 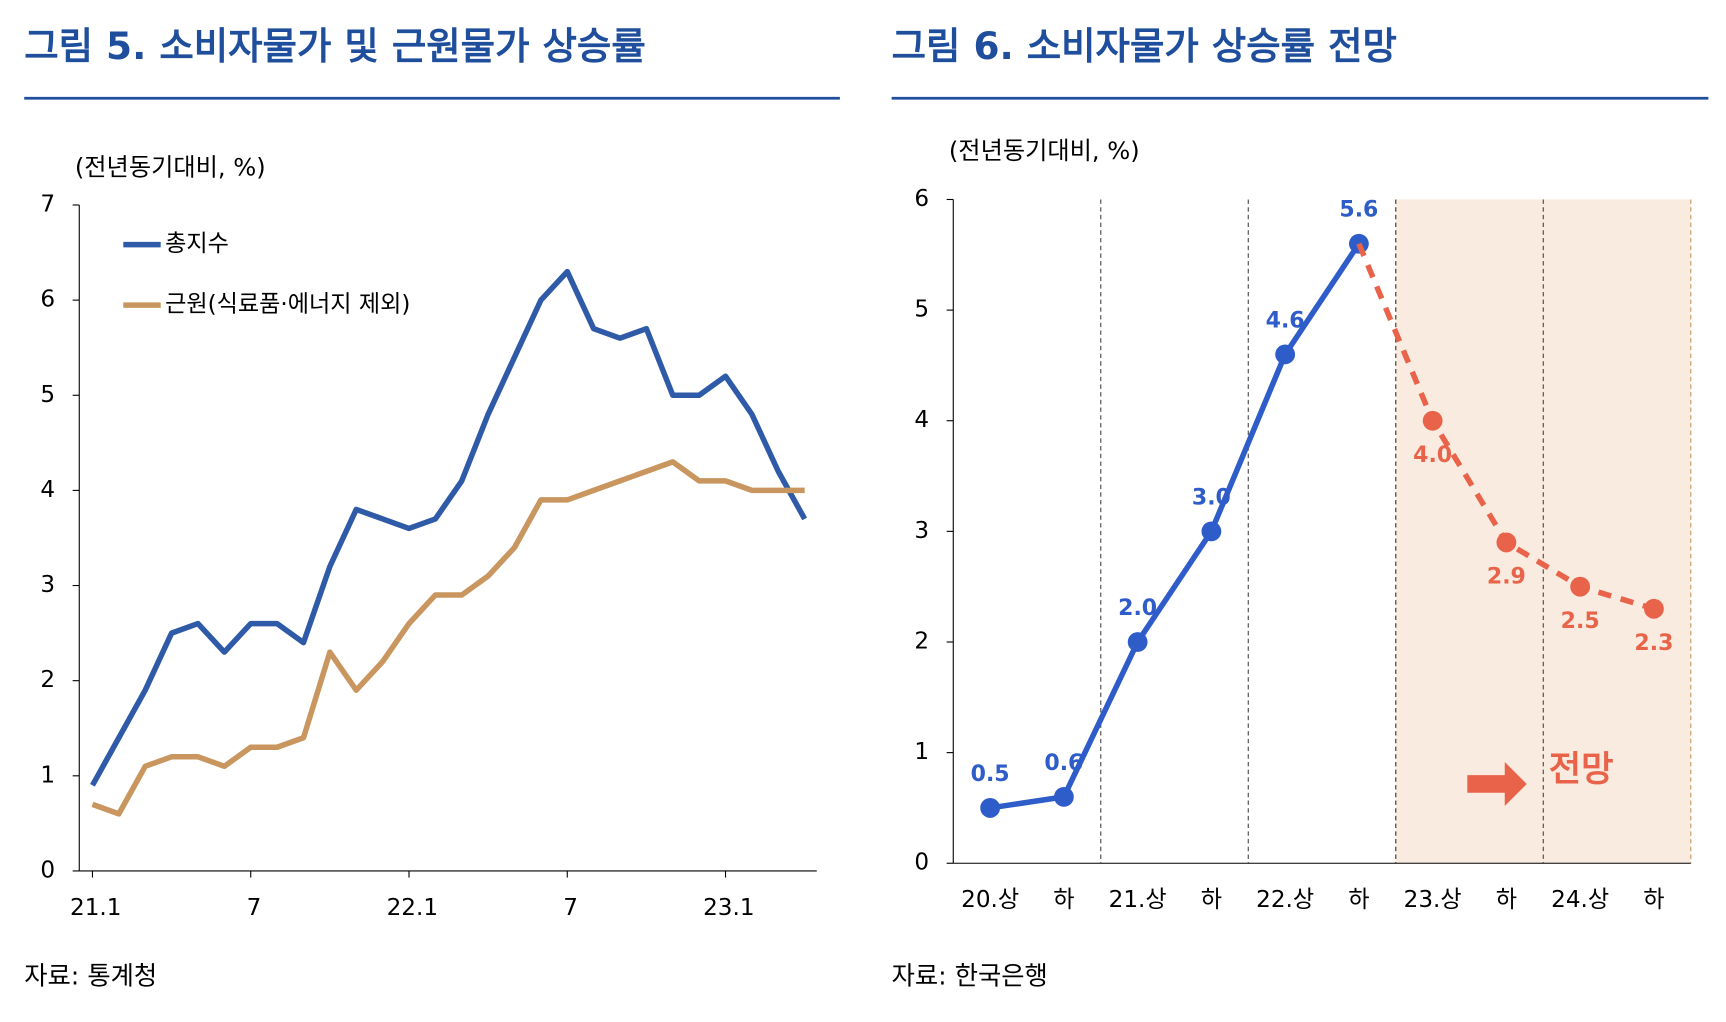 I want to click on annotation-arrow, so click(x=1497, y=784).